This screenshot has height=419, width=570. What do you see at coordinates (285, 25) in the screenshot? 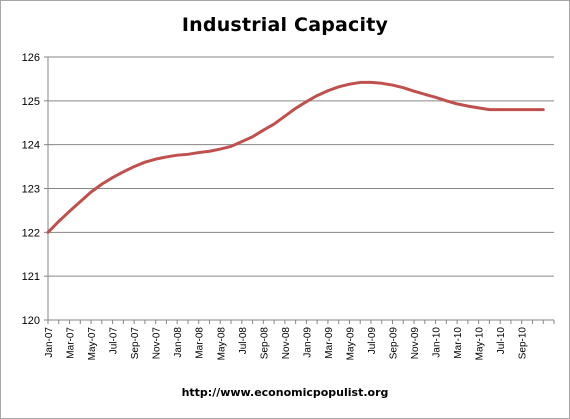
I see `chart-title: Industrial Capacity` at bounding box center [285, 25].